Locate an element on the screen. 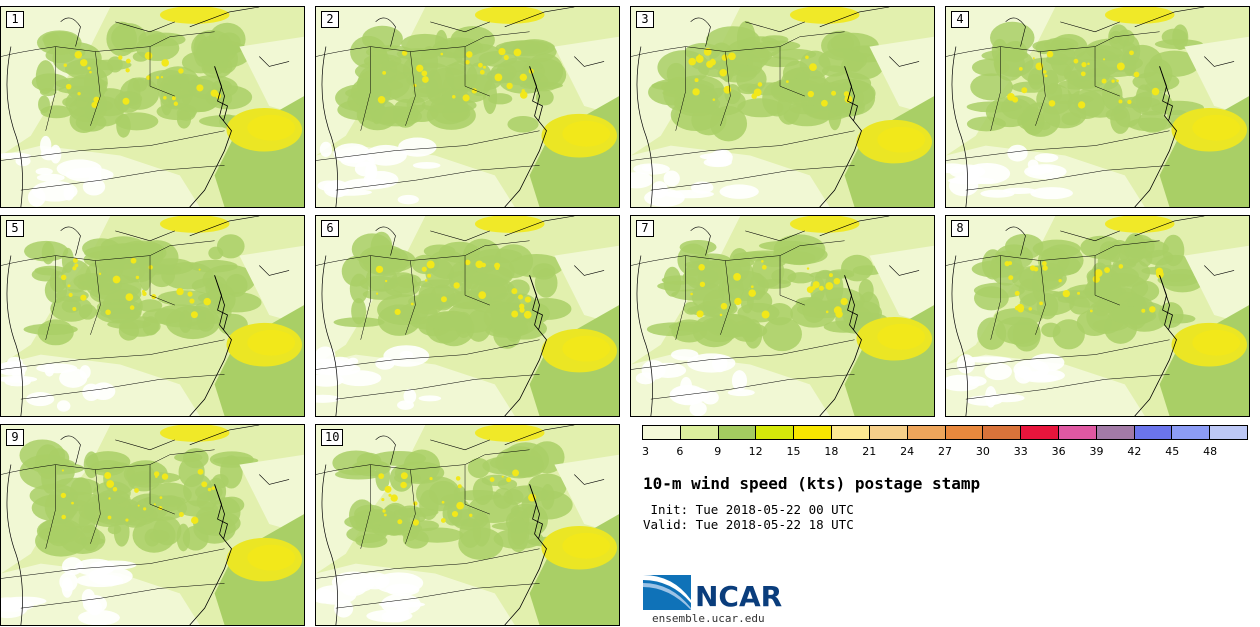  stamp-panel: 7 is located at coordinates (782, 316).